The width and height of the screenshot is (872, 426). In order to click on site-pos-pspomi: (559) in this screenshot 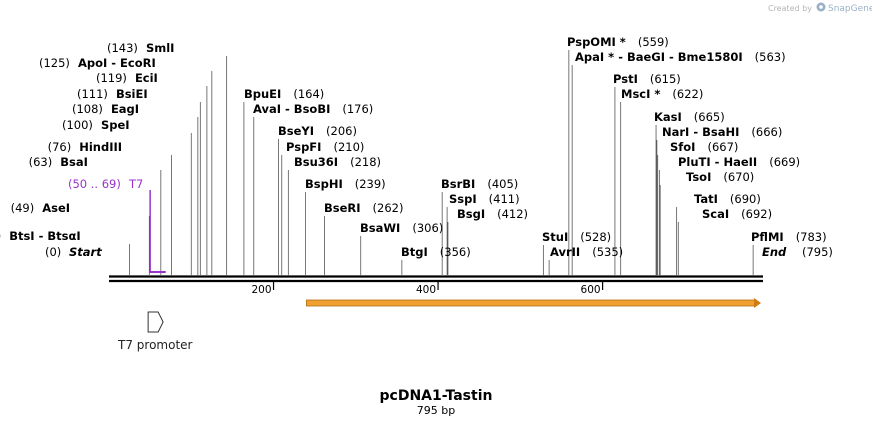, I will do `click(653, 42)`.